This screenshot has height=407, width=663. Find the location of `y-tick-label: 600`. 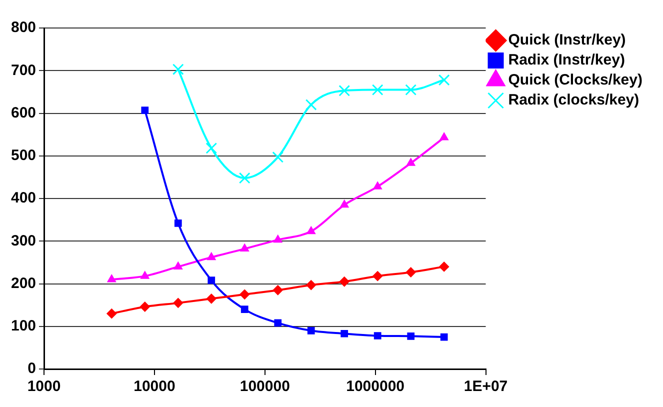

y-tick-label: 600 is located at coordinates (23, 113).